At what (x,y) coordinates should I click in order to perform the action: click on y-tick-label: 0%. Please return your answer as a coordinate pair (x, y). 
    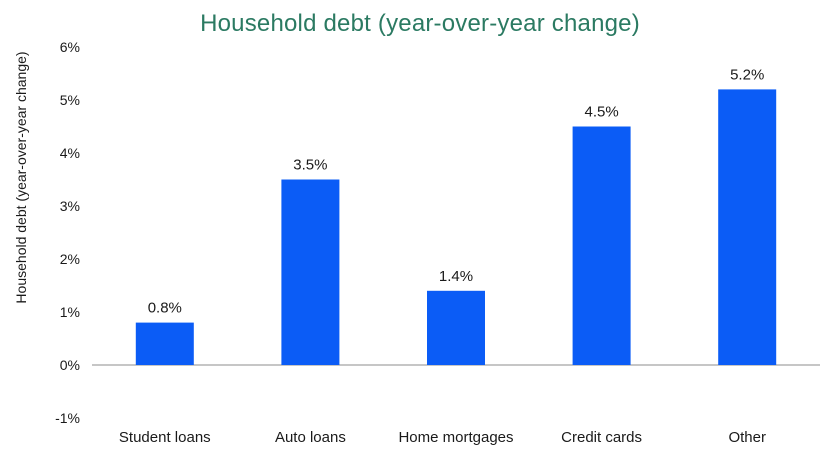
    Looking at the image, I should click on (70, 365).